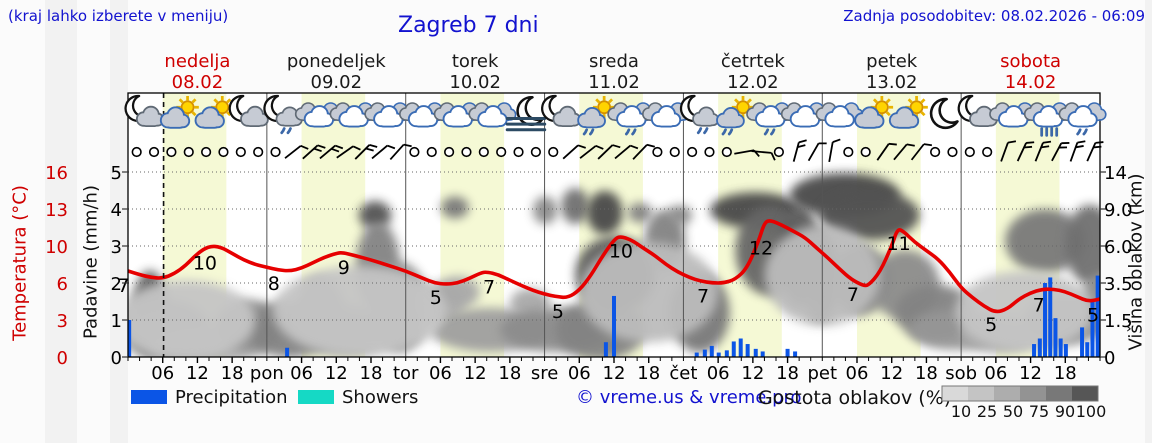 This screenshot has height=443, width=1152. Describe the element at coordinates (475, 82) in the screenshot. I see `day-date: 10.02` at that location.